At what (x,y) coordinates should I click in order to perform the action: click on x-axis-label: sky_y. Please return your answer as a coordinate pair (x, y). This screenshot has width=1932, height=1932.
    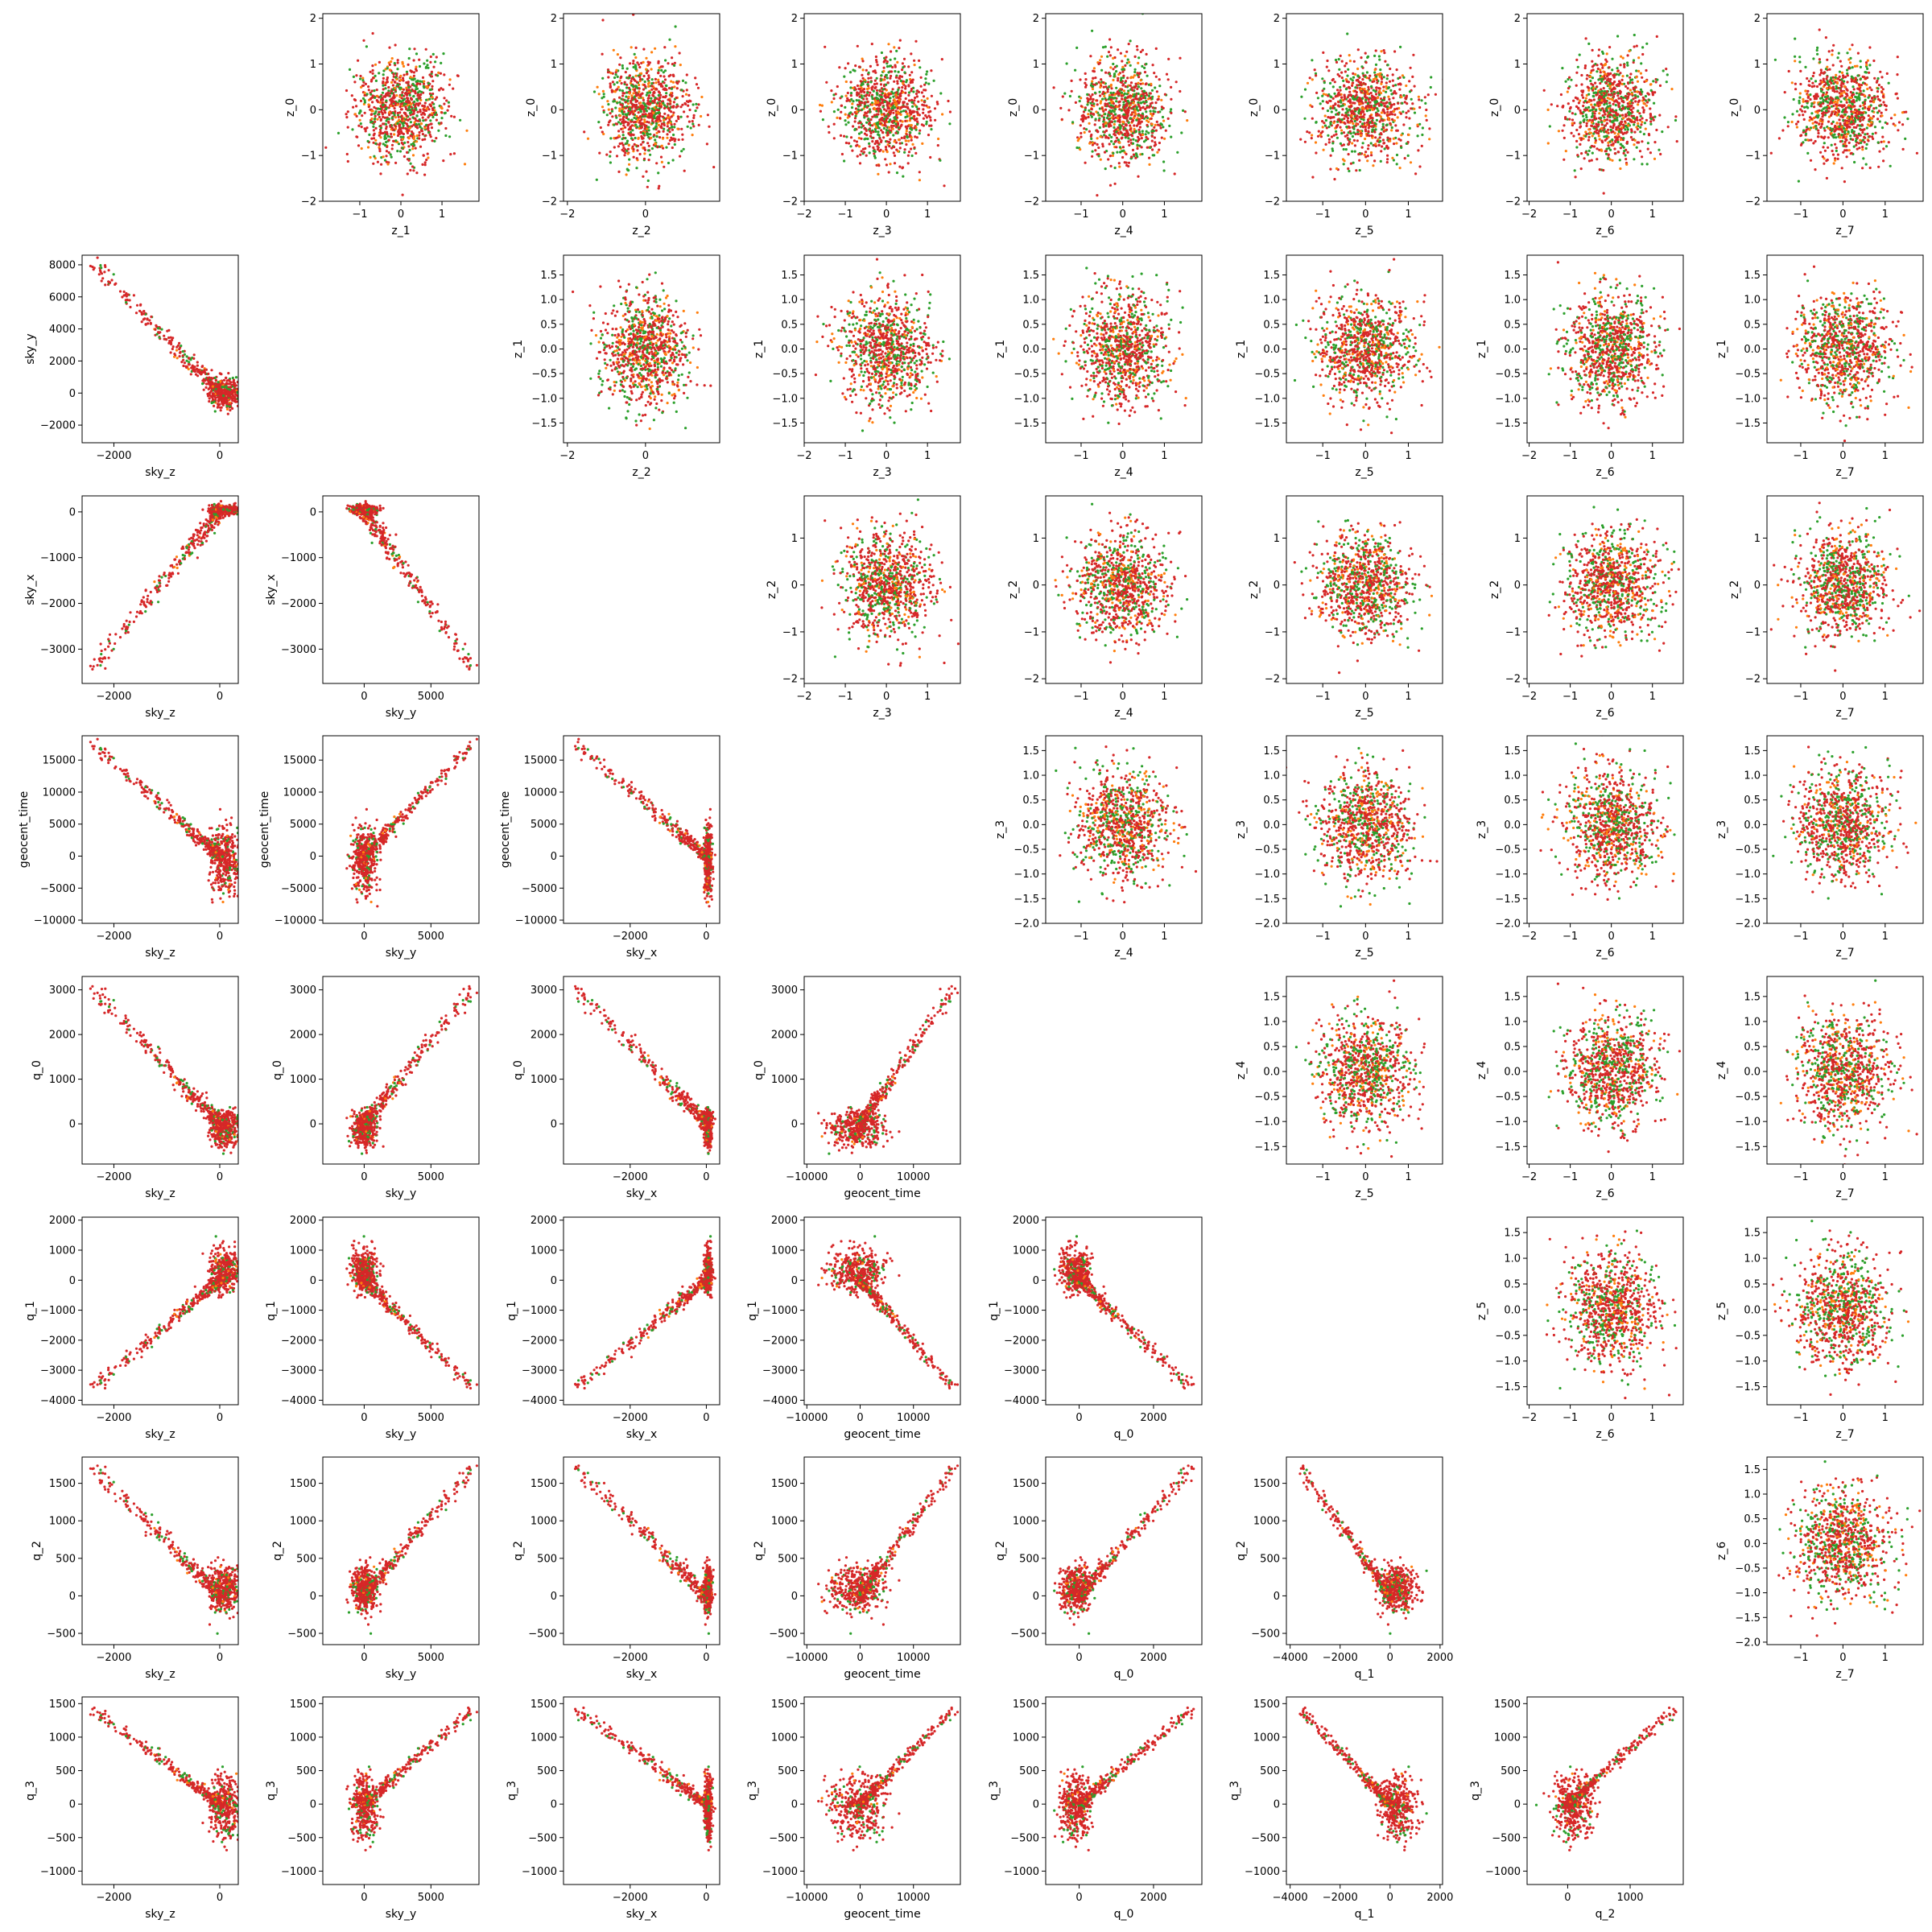
    Looking at the image, I should click on (401, 953).